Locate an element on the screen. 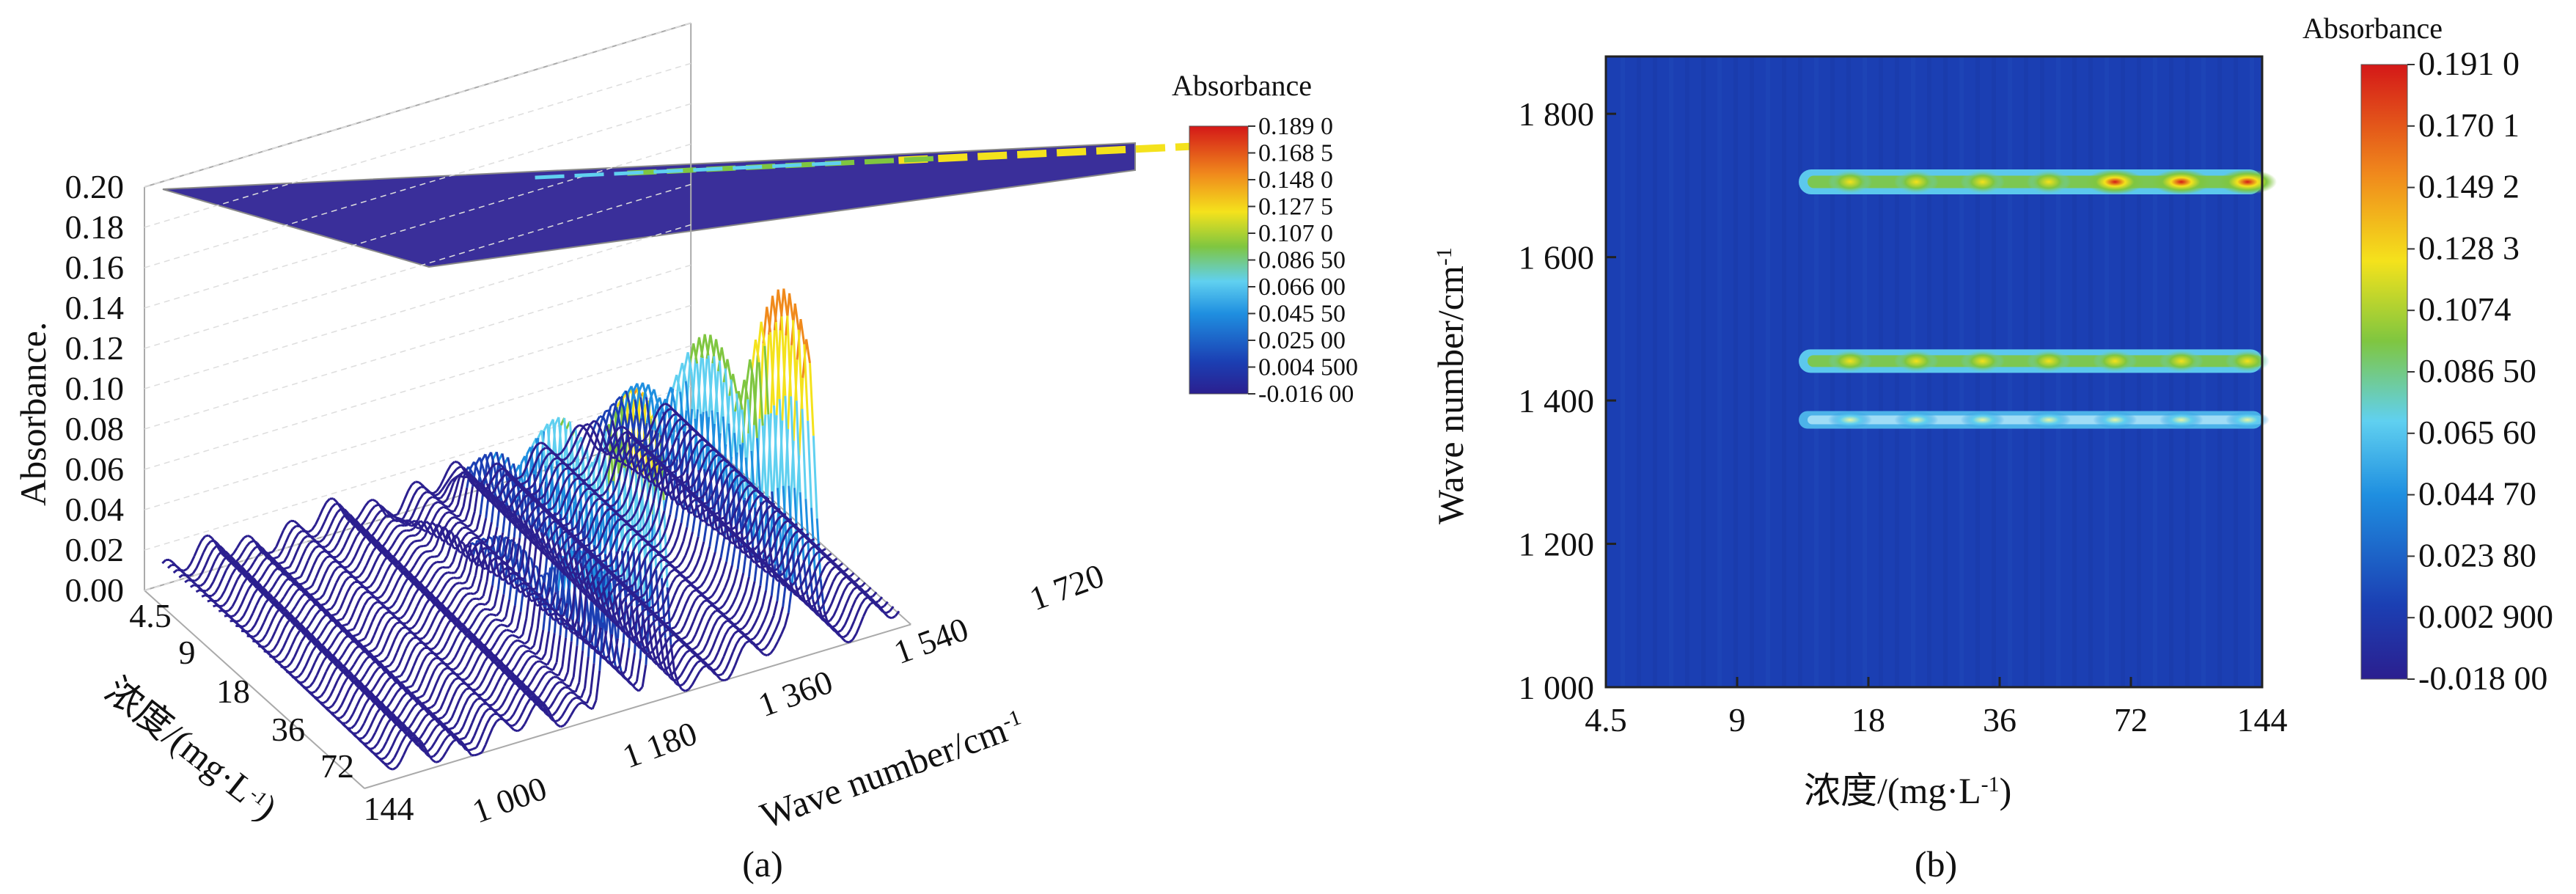  box-edge is located at coordinates (255, 689).